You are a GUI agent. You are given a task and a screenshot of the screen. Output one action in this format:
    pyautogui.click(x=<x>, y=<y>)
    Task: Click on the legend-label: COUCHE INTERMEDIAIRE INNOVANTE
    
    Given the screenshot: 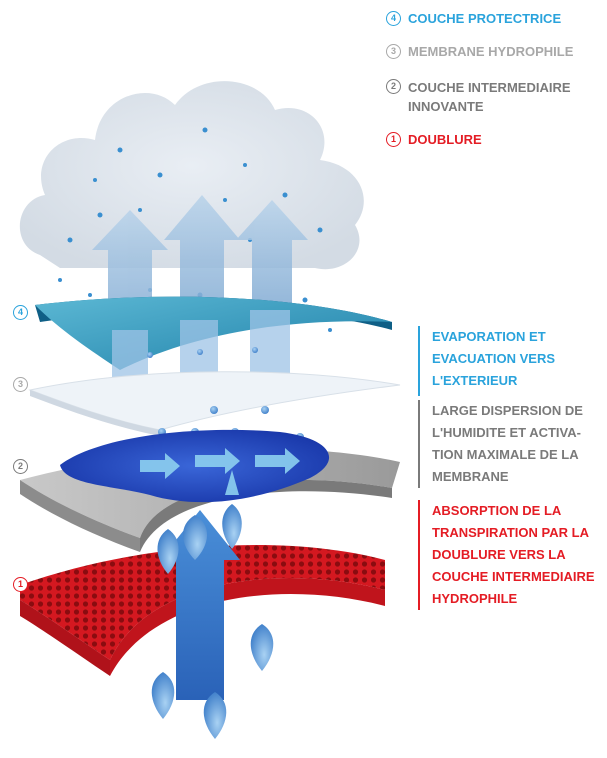 What is the action you would take?
    pyautogui.click(x=489, y=97)
    